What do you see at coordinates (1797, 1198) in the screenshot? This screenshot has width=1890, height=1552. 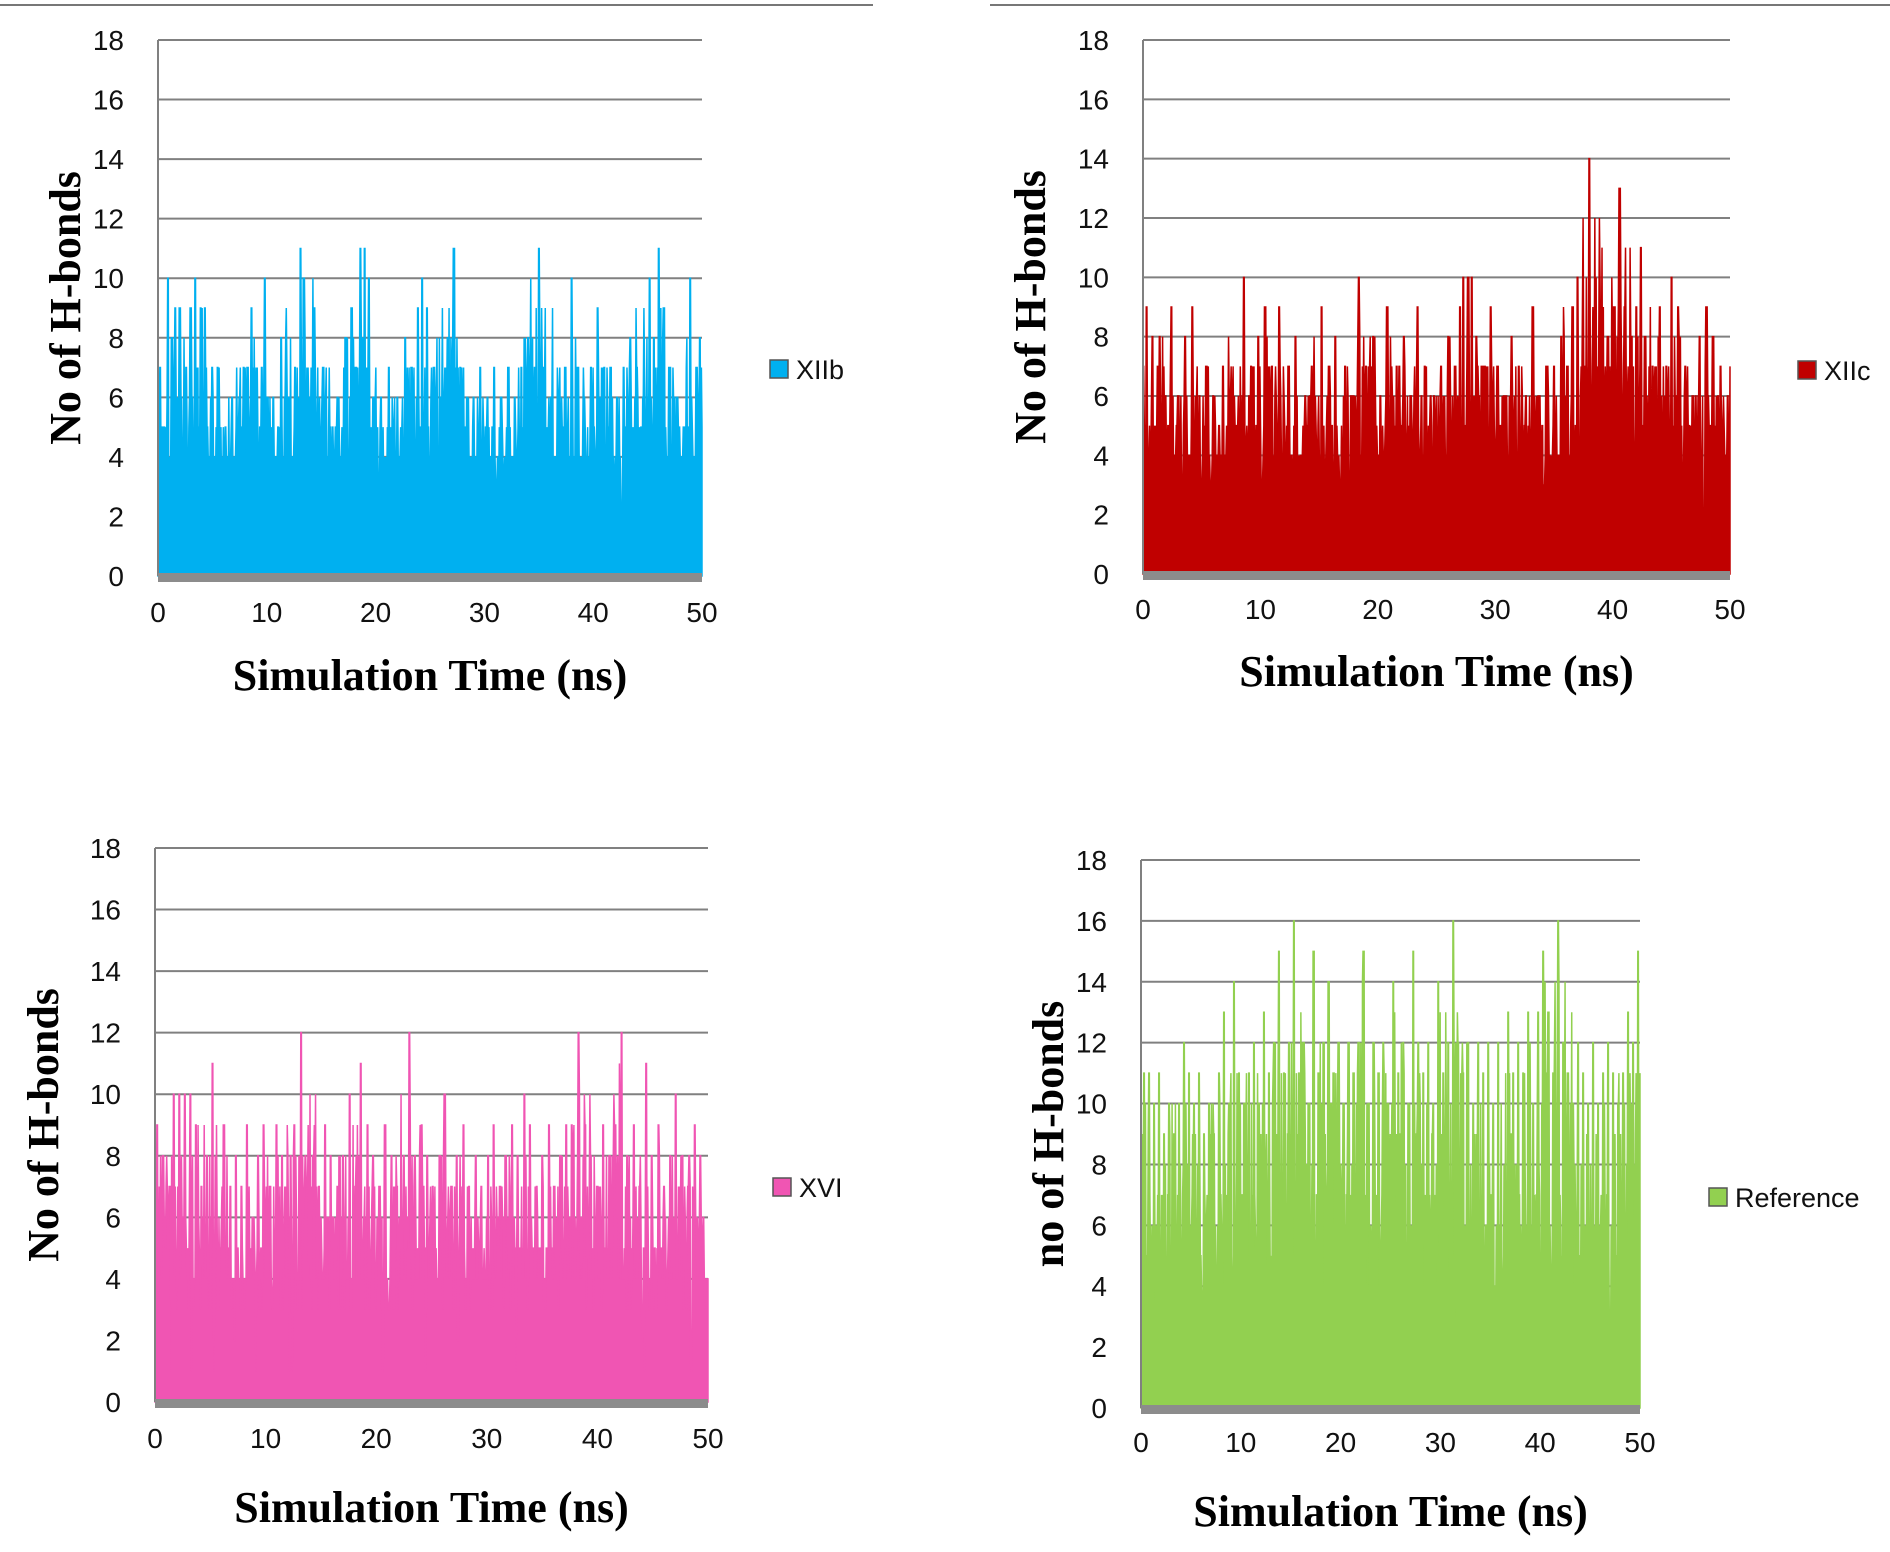 I see `legend-label: Reference` at bounding box center [1797, 1198].